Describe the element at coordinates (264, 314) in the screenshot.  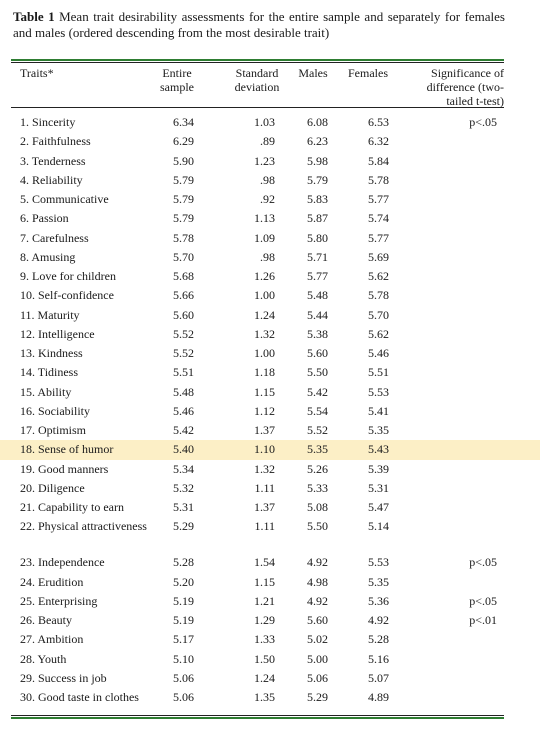
I see `cell-standard-deviation: 1.24` at that location.